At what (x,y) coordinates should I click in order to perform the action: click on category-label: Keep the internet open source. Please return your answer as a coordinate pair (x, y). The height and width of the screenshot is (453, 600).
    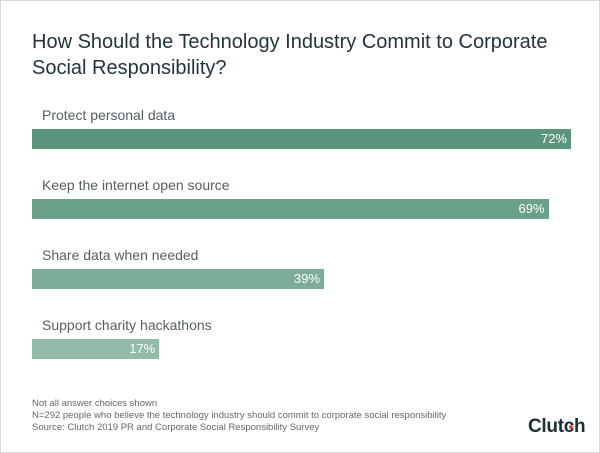
    Looking at the image, I should click on (136, 185).